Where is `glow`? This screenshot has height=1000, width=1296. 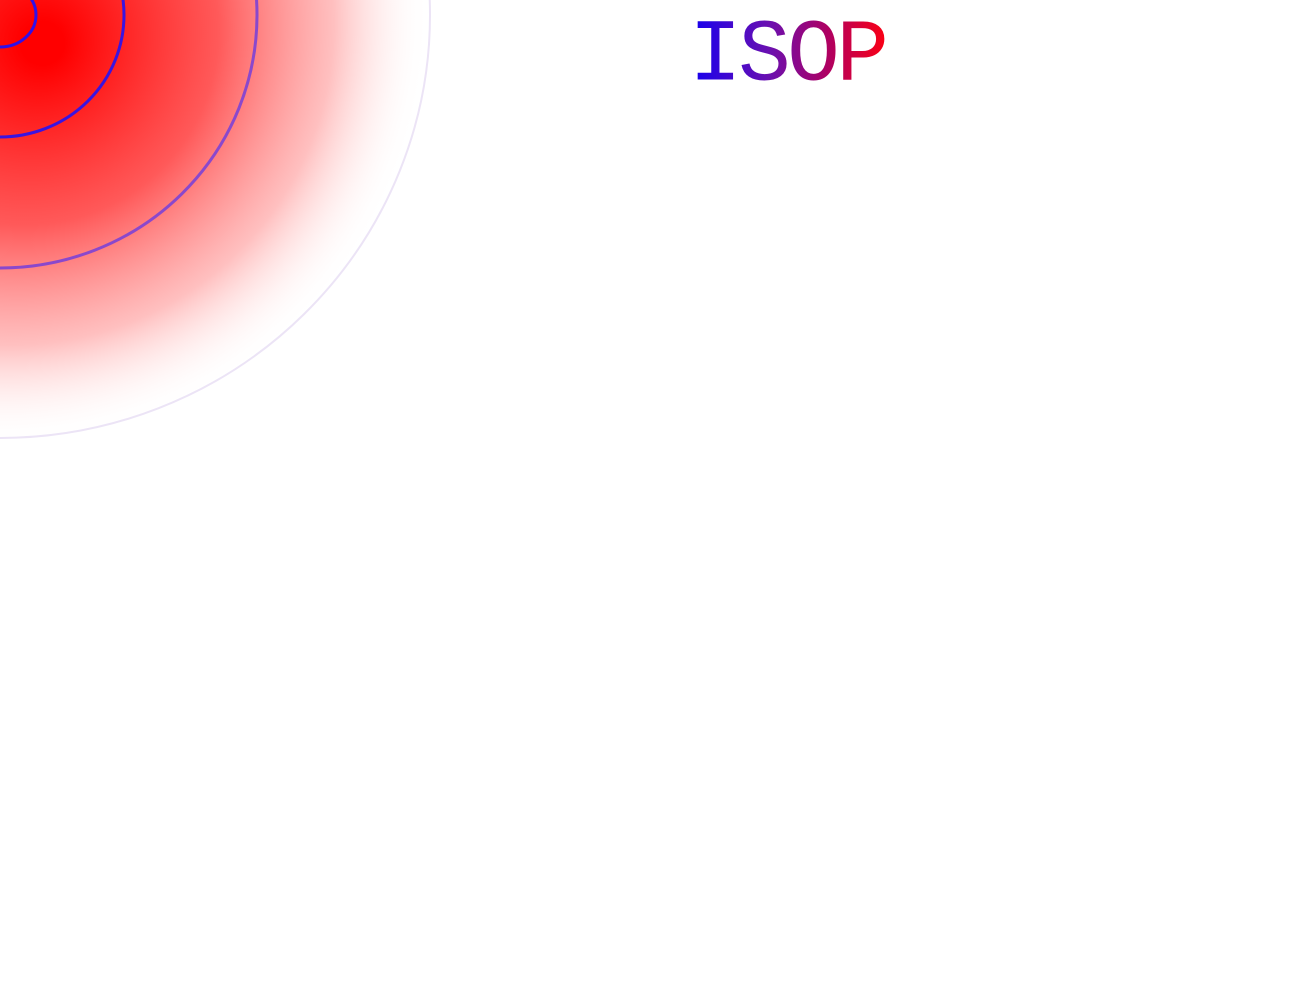
glow is located at coordinates (215, 219).